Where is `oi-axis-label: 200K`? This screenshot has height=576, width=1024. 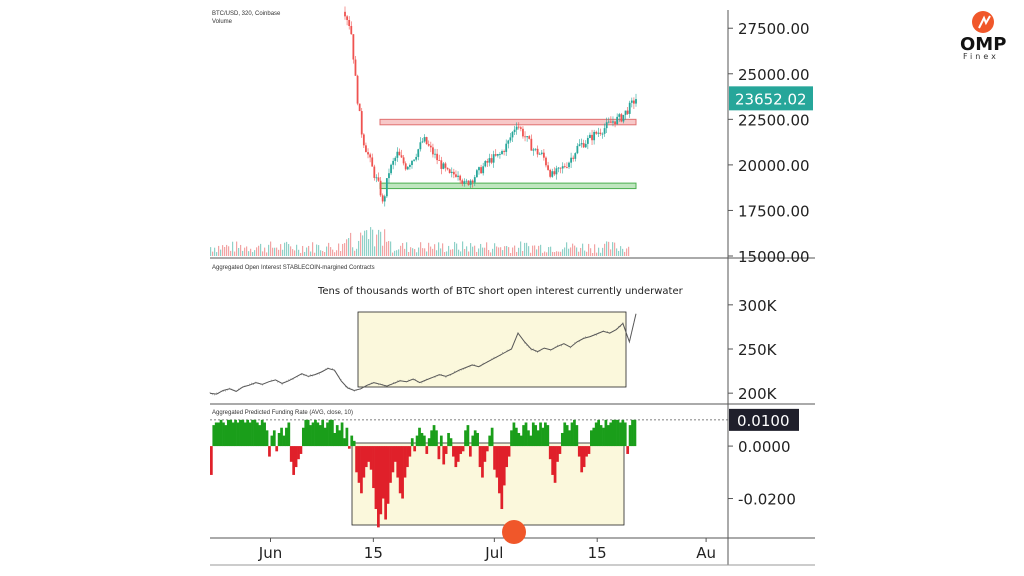
oi-axis-label: 200K is located at coordinates (758, 394).